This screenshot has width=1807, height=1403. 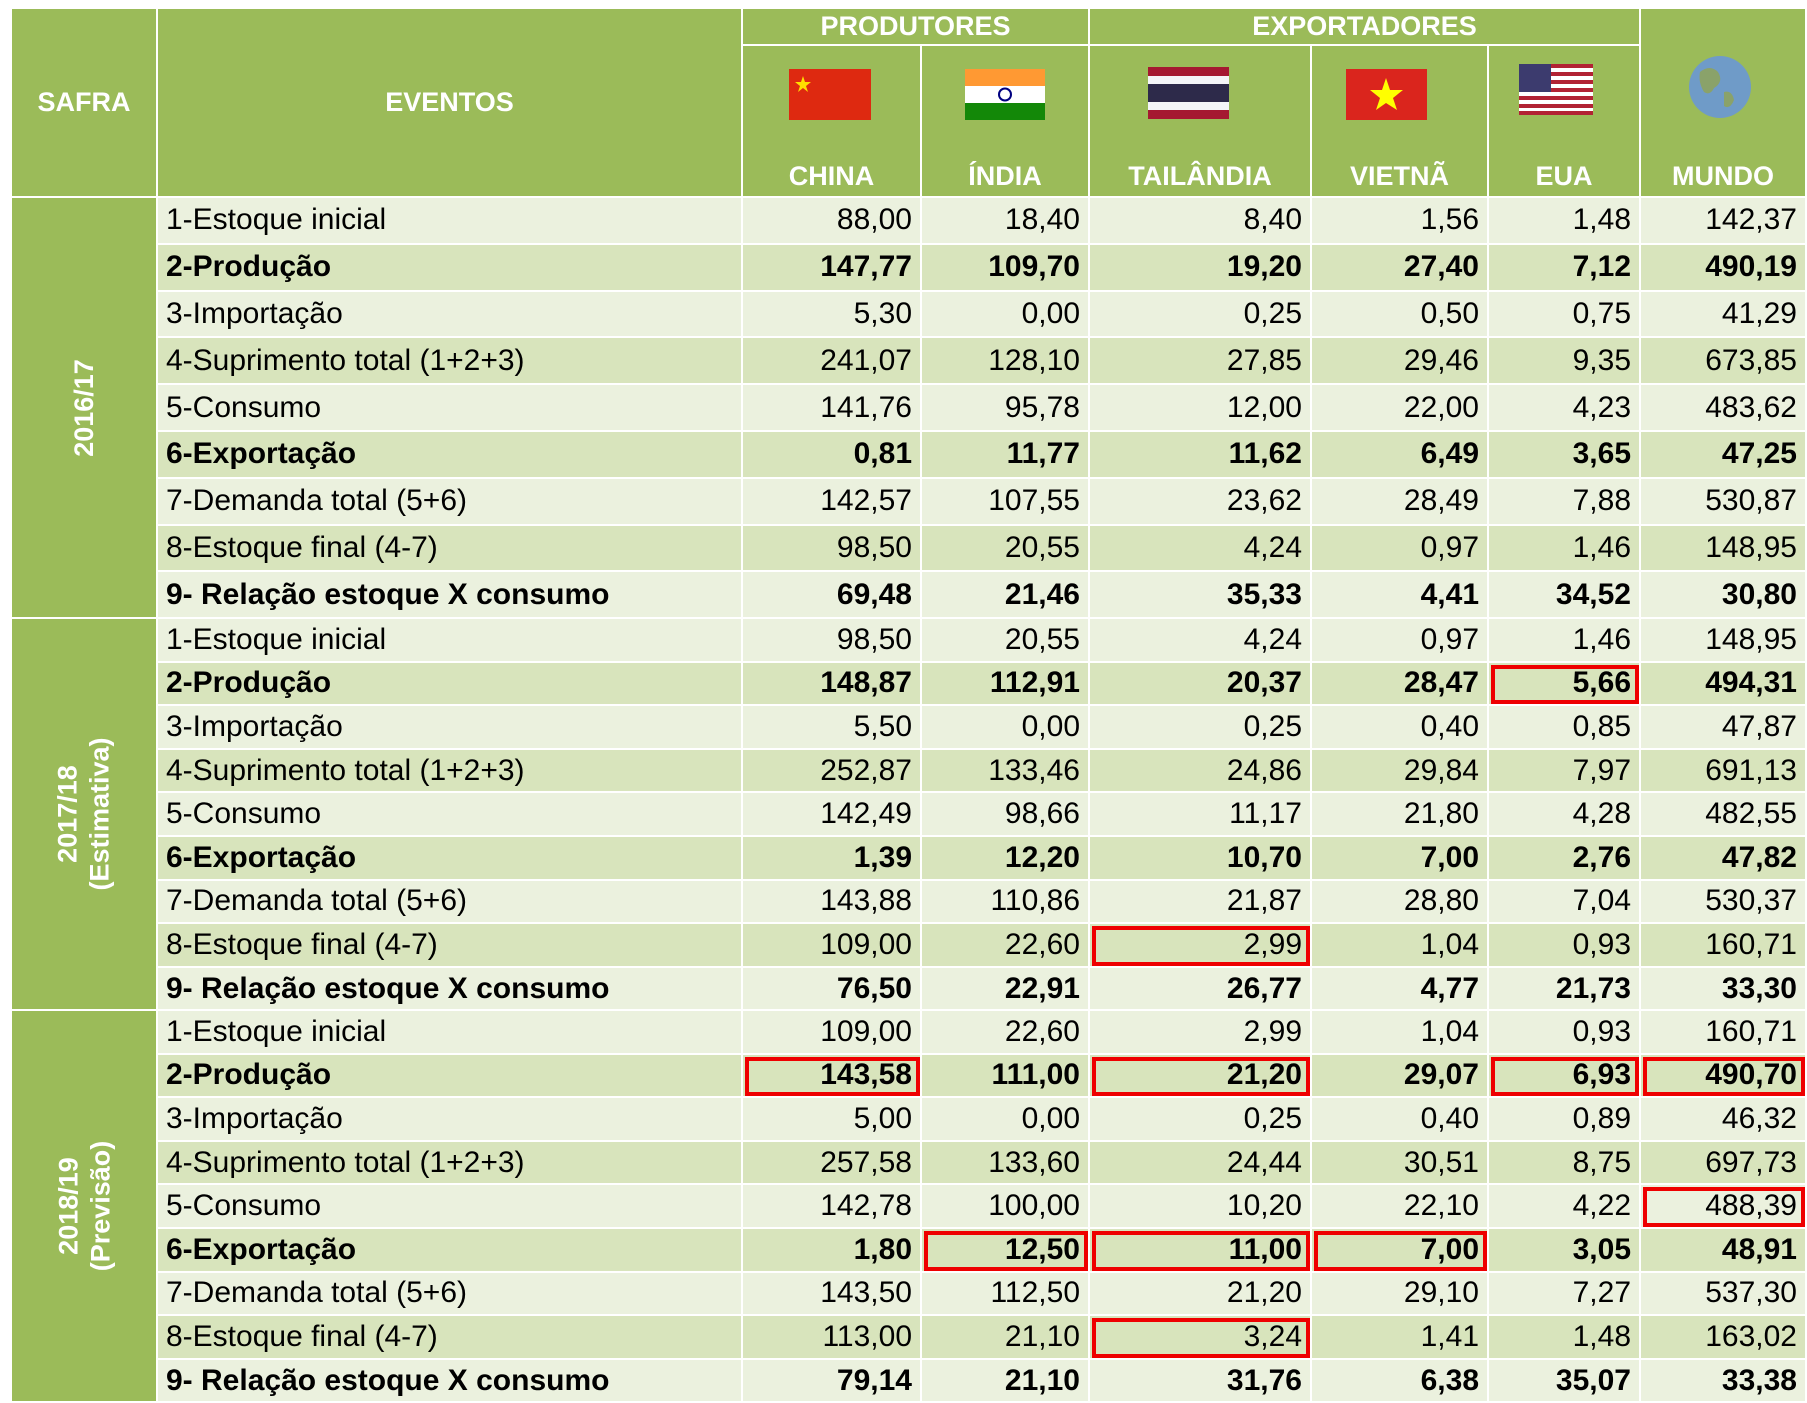 I want to click on value-cell: 11,62, so click(x=1201, y=455).